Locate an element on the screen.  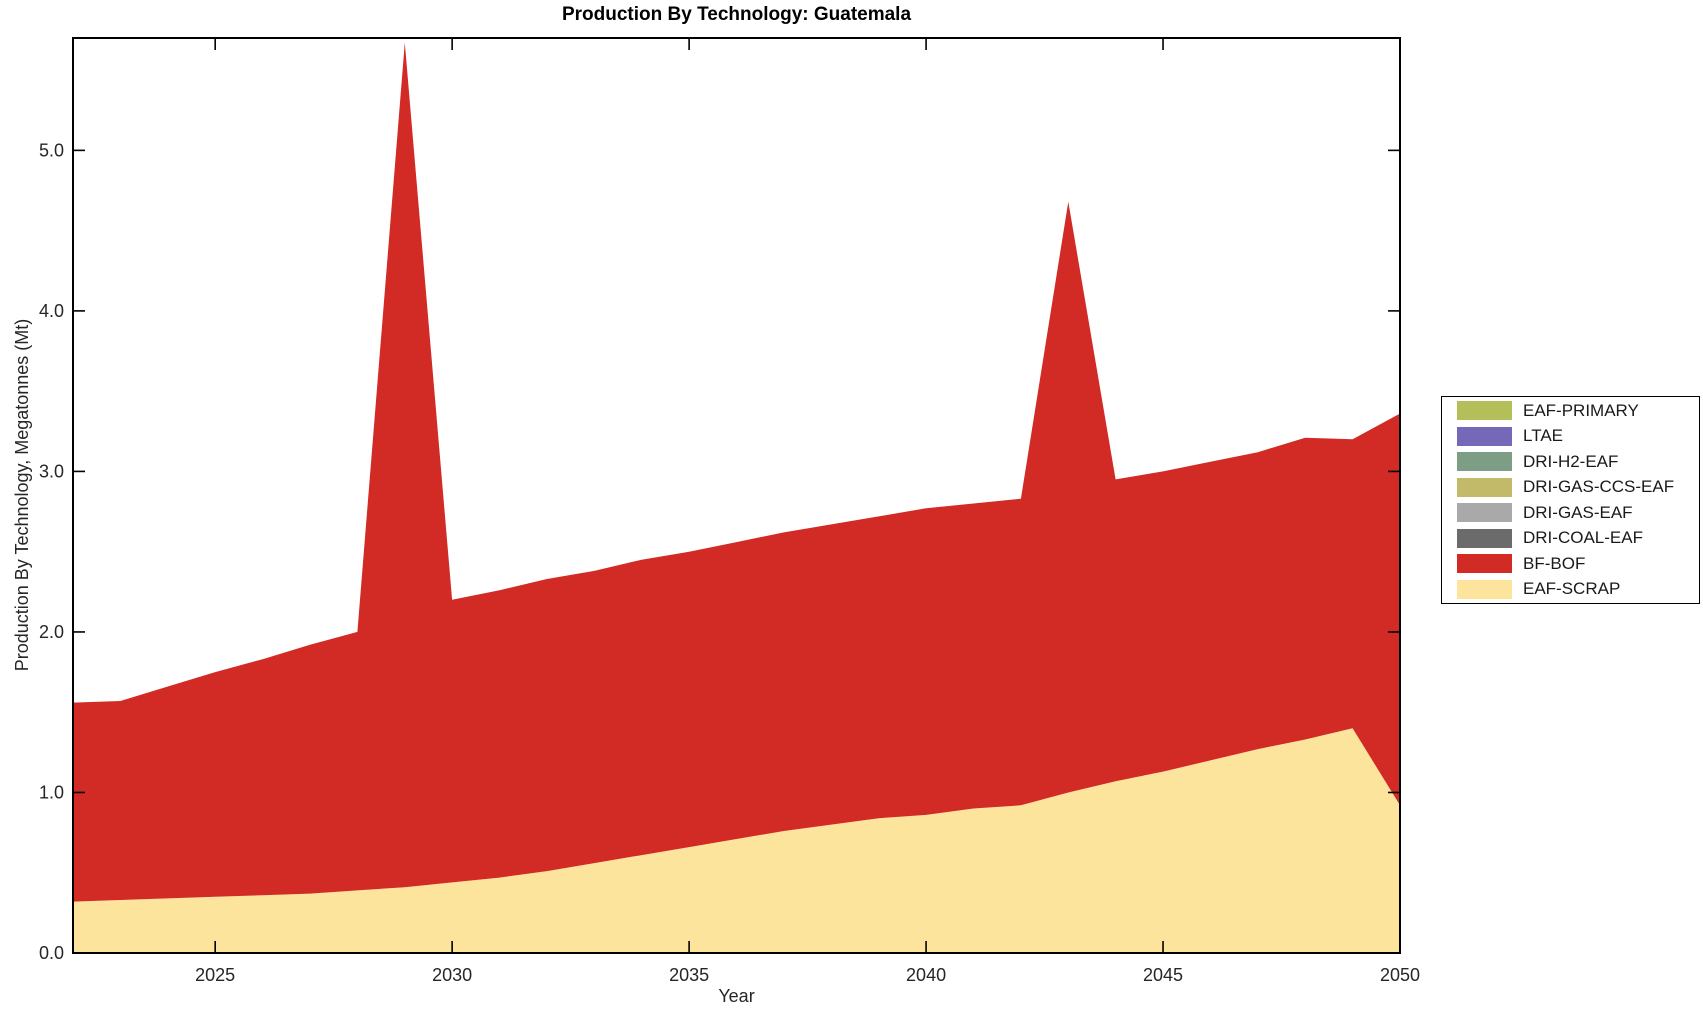
x-tick-label: 2030 is located at coordinates (452, 975).